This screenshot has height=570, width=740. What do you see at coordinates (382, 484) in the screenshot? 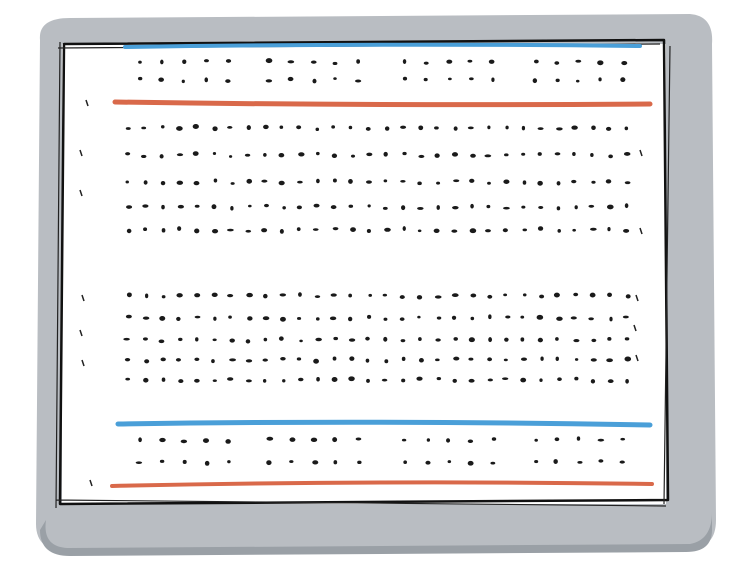
I see `bottom-red-rail` at bounding box center [382, 484].